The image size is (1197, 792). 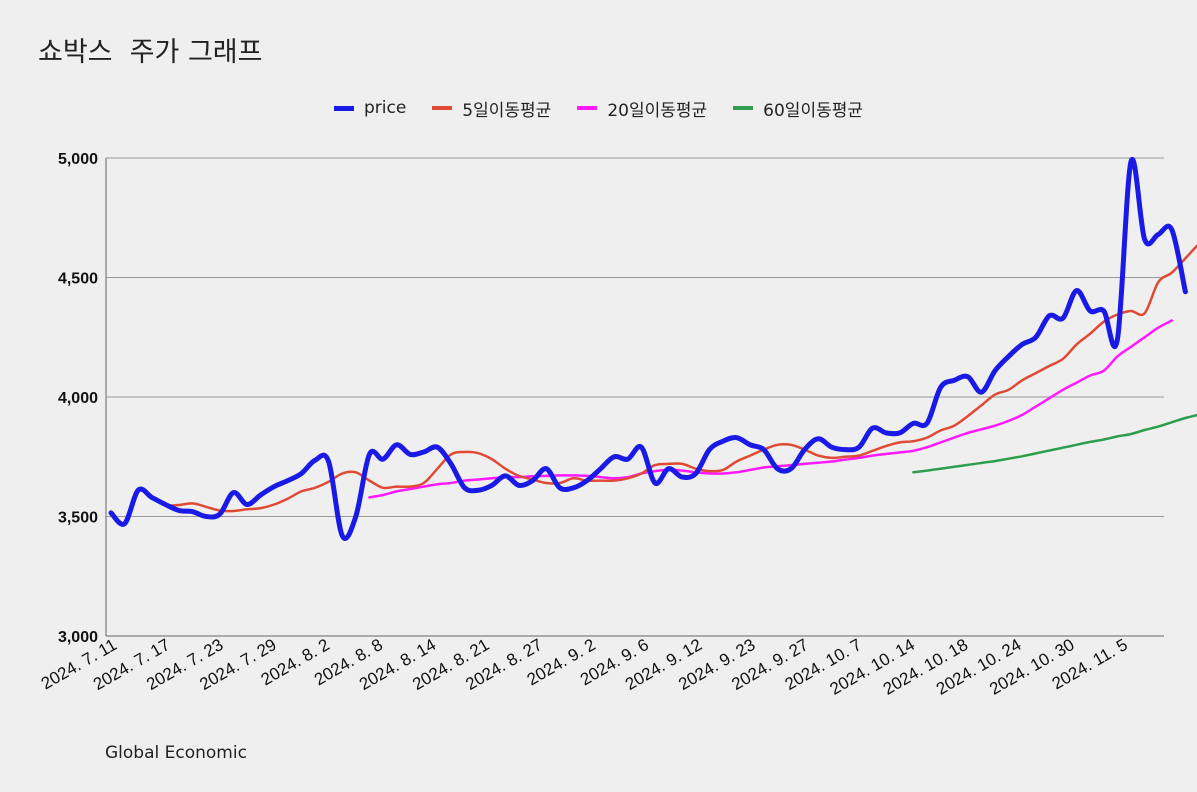 I want to click on y-tick-label: 5,000, so click(x=78, y=159).